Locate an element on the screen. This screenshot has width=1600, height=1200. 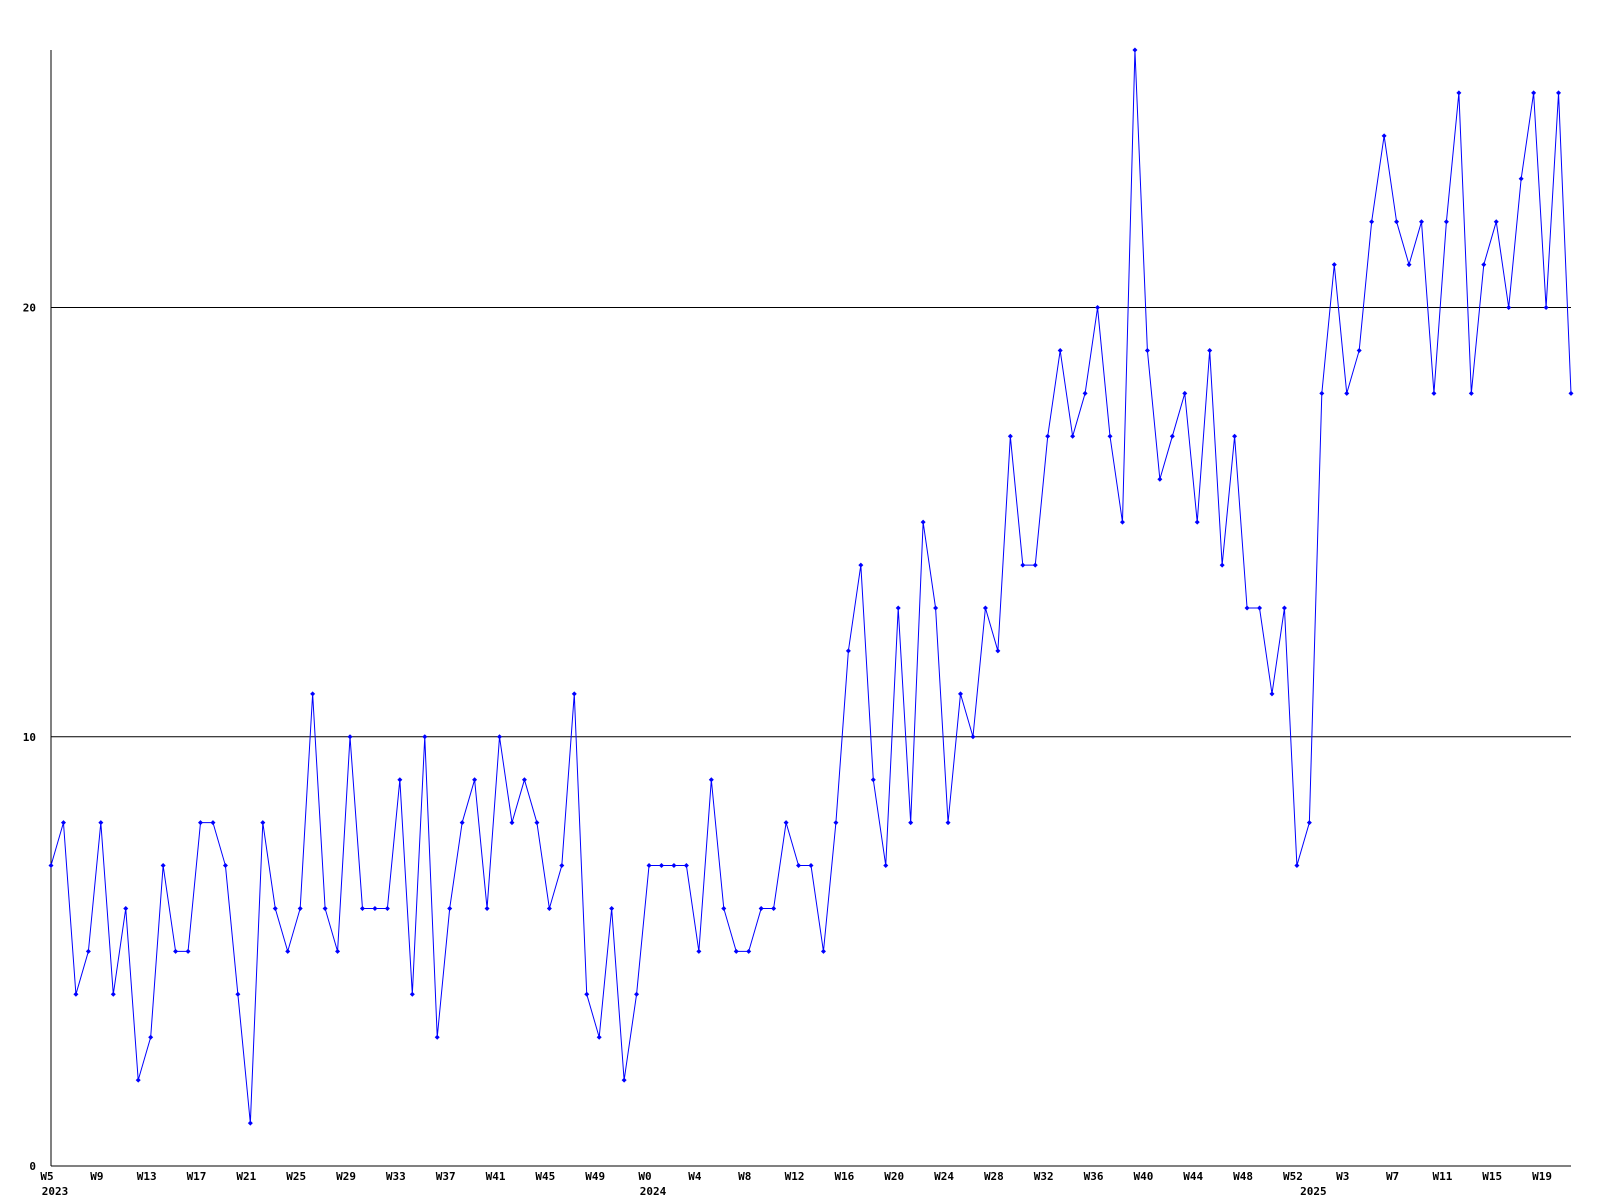
x-tick-label: W33 is located at coordinates (396, 1176).